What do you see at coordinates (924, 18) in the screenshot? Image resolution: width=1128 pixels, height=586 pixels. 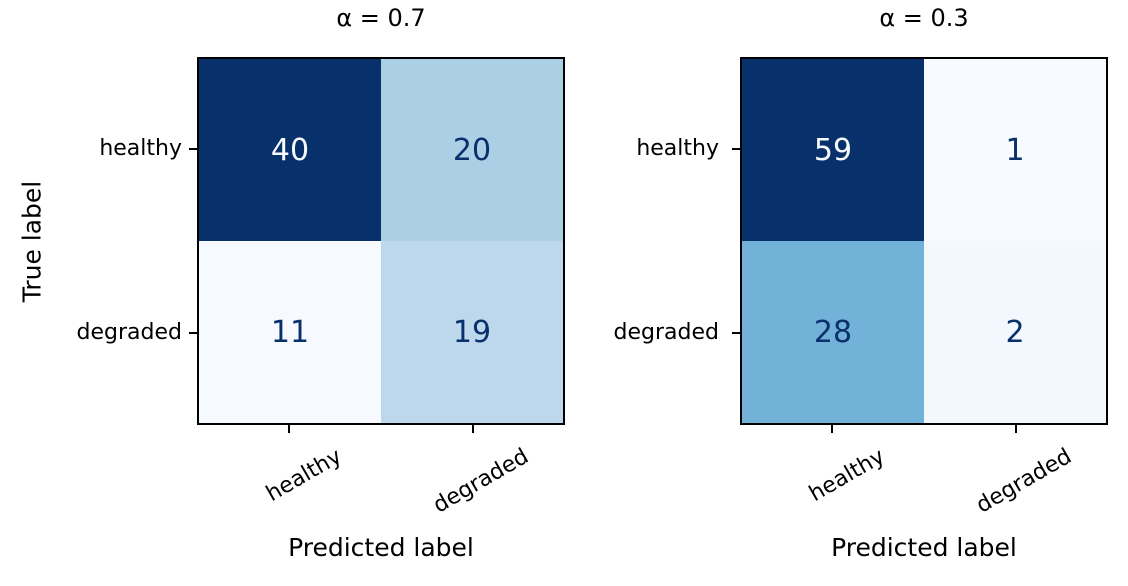 I see `chart-title-alpha-03: α = 0.3` at bounding box center [924, 18].